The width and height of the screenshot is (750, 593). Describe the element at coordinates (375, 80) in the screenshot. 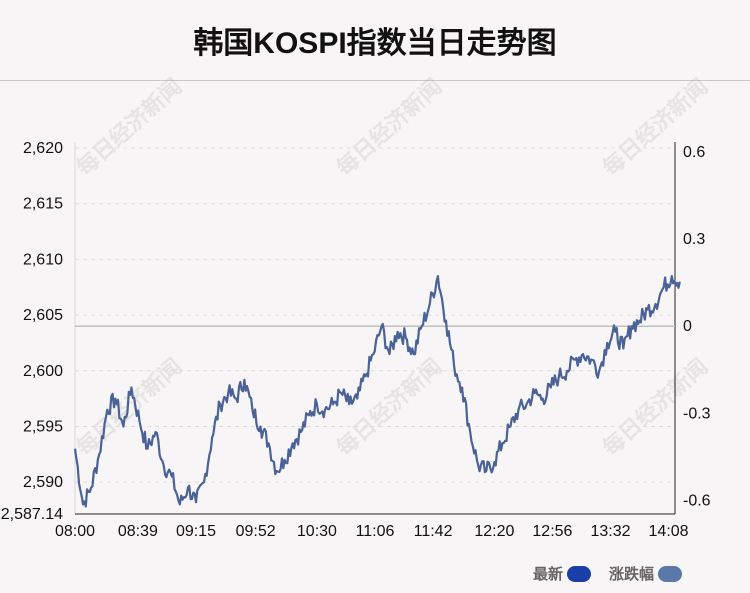

I see `title-divider` at that location.